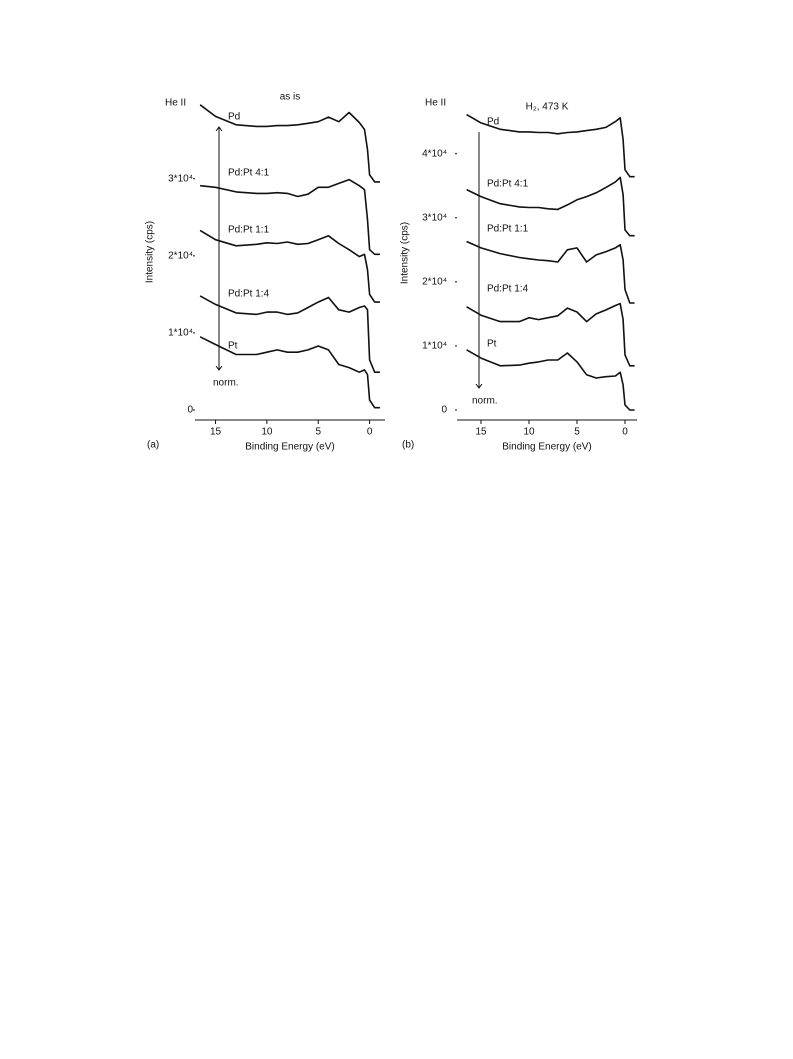 The image size is (793, 1059). Describe the element at coordinates (408, 445) in the screenshot. I see `panel-label: (b)` at that location.